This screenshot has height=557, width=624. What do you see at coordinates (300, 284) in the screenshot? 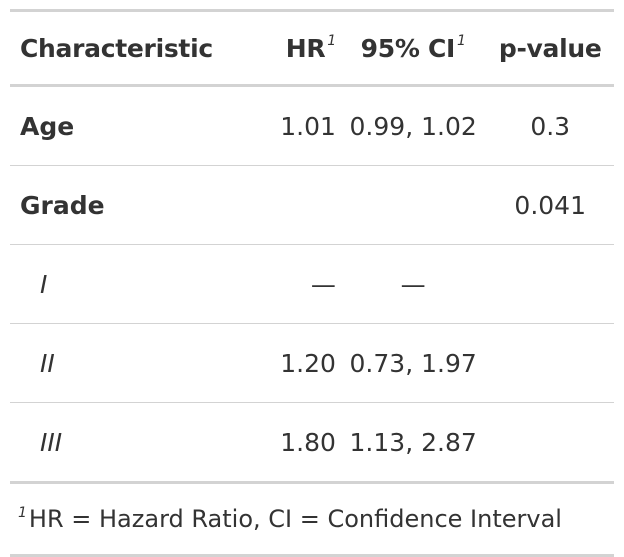
I see `row-hr: —` at bounding box center [300, 284].